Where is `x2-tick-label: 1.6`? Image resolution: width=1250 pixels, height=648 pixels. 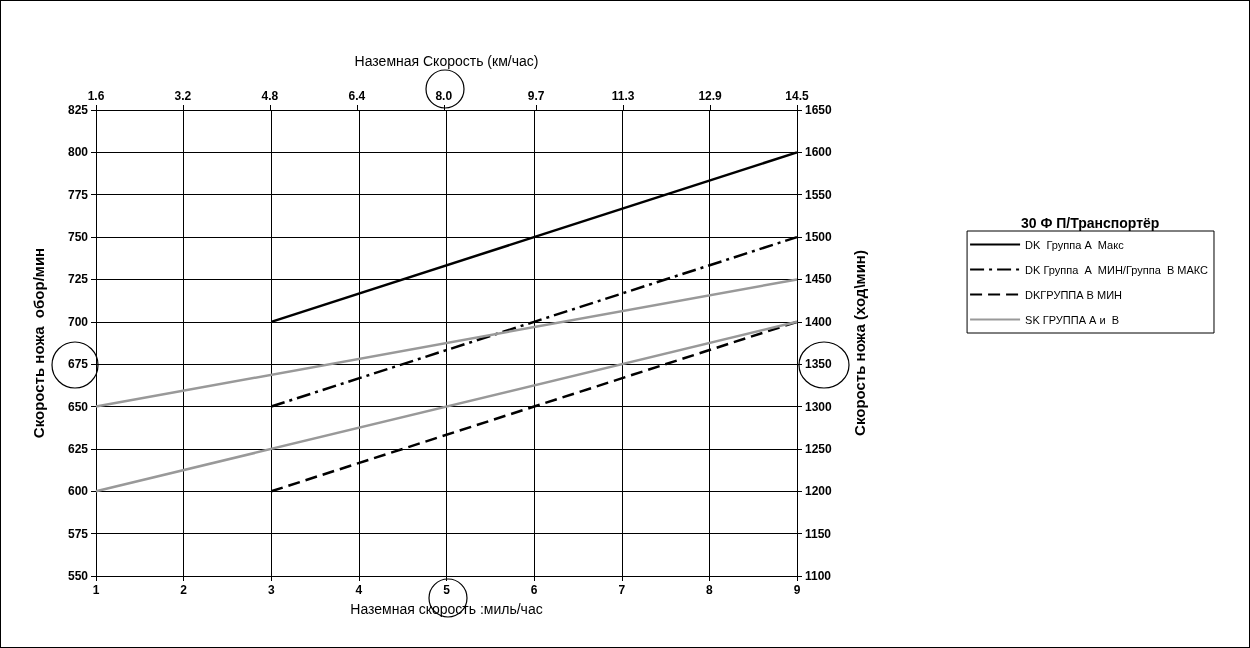 x2-tick-label: 1.6 is located at coordinates (96, 96).